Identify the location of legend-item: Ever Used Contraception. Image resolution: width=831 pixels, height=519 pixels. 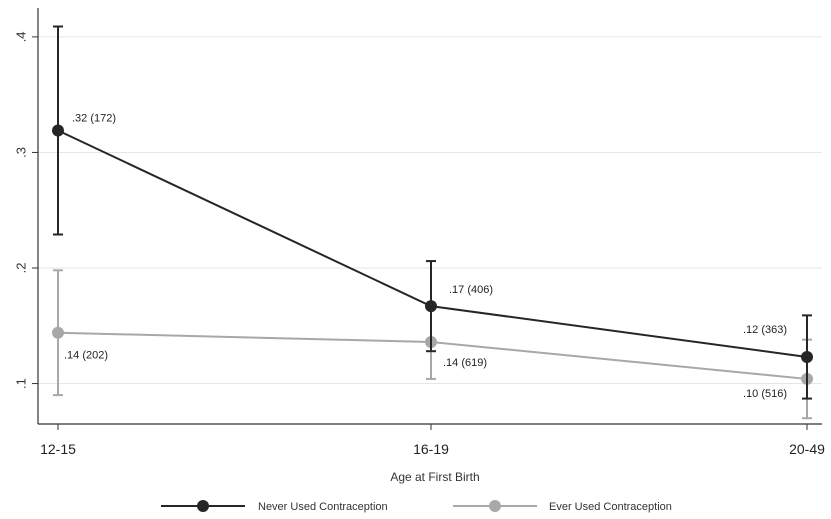
(562, 506).